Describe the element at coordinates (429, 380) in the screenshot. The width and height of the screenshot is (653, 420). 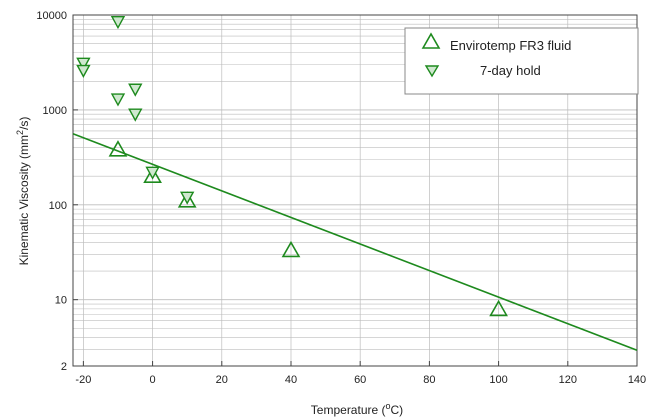
I see `x-tick-label: 80` at that location.